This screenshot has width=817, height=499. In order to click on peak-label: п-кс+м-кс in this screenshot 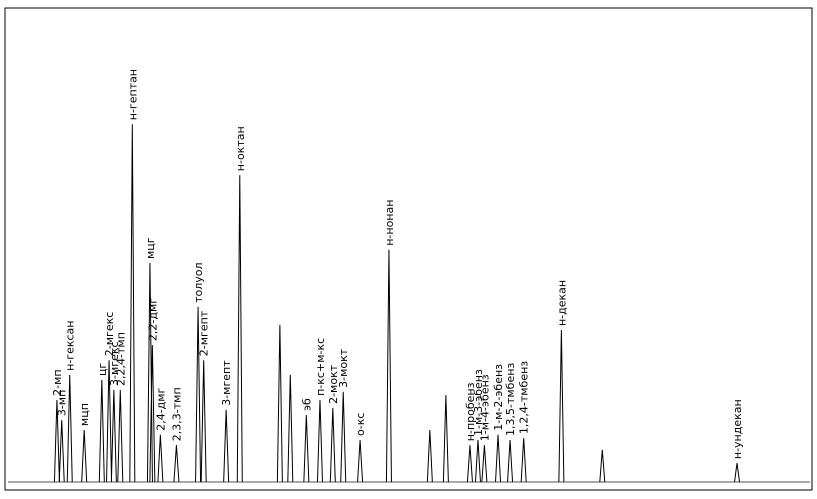, I will do `click(320, 367)`.